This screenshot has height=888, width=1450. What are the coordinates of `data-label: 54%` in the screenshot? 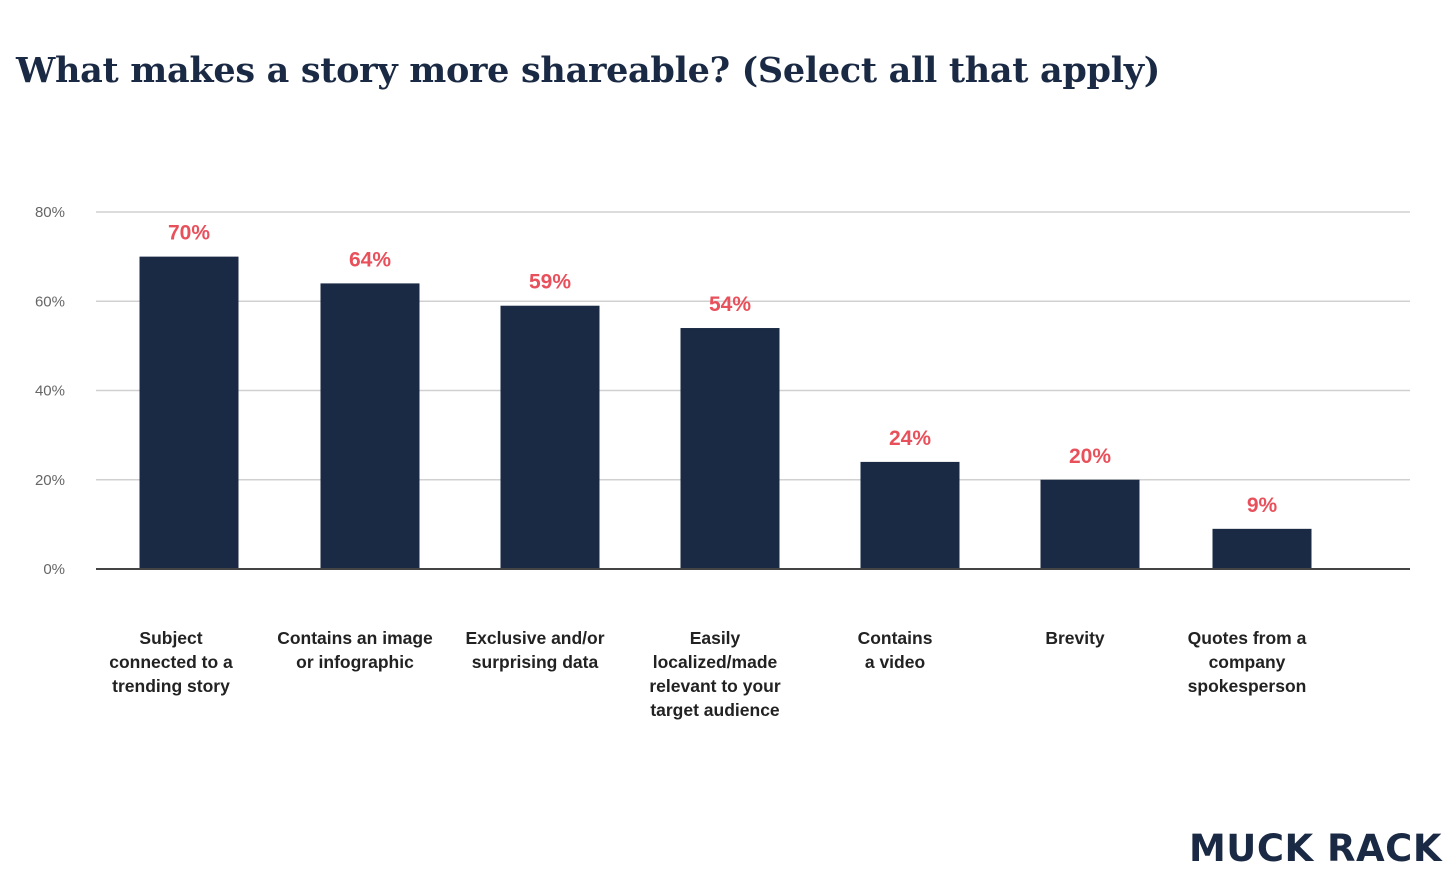 It's located at (730, 304).